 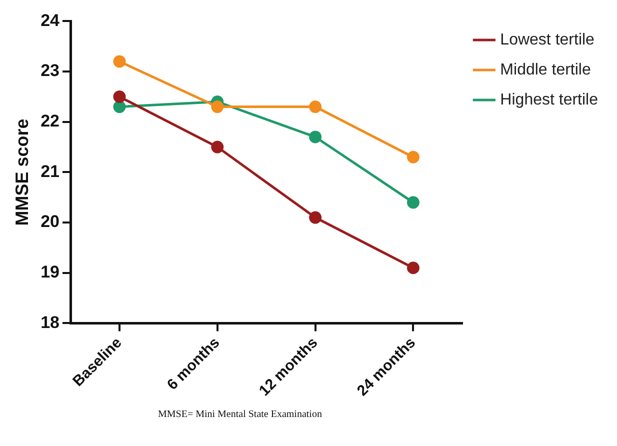 What do you see at coordinates (547, 39) in the screenshot?
I see `legend-label: Lowest tertile` at bounding box center [547, 39].